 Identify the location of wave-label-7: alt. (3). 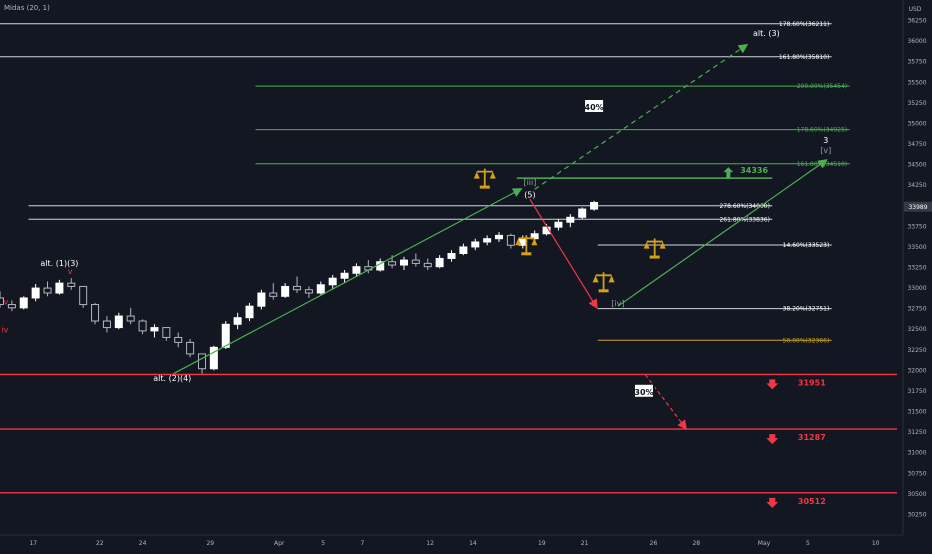
(766, 33).